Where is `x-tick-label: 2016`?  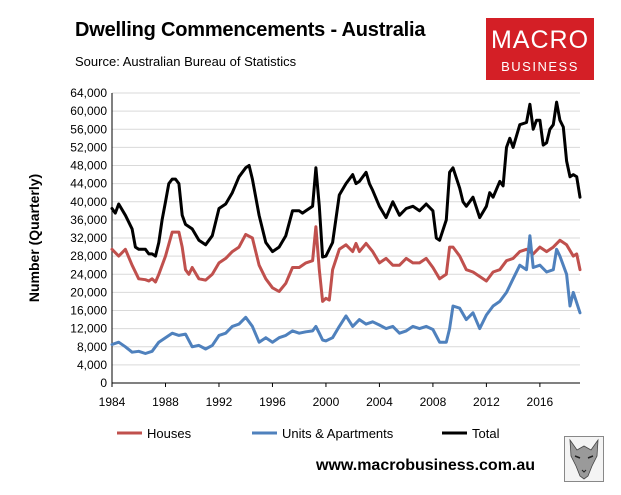
x-tick-label: 2016 is located at coordinates (540, 402).